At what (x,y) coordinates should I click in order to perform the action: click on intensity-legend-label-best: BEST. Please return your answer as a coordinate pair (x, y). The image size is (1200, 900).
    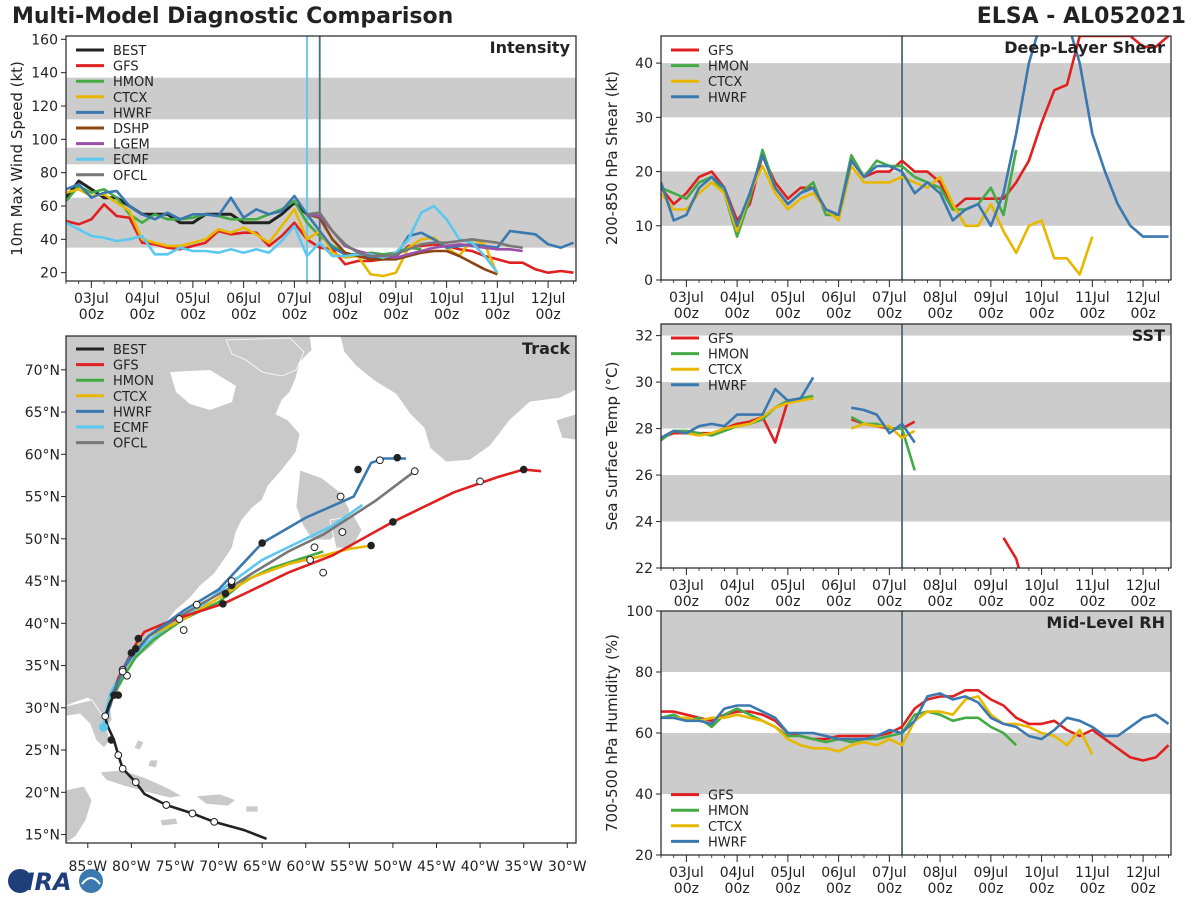
    Looking at the image, I should click on (129, 51).